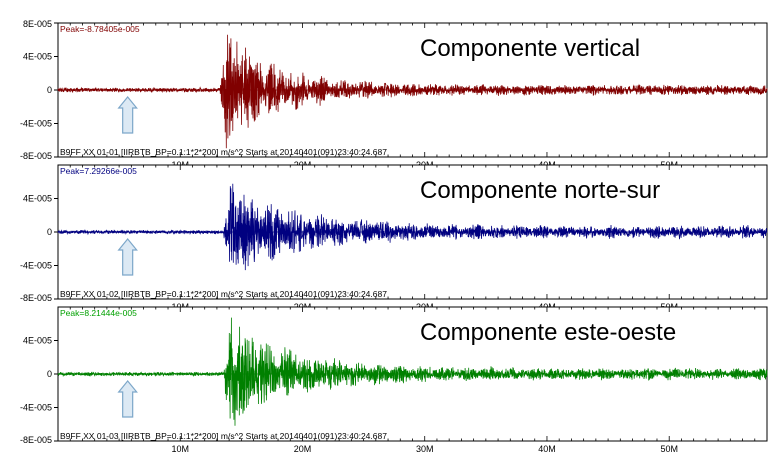 Image resolution: width=771 pixels, height=466 pixels. I want to click on peak-label: Peak=7.29266e-005, so click(98, 171).